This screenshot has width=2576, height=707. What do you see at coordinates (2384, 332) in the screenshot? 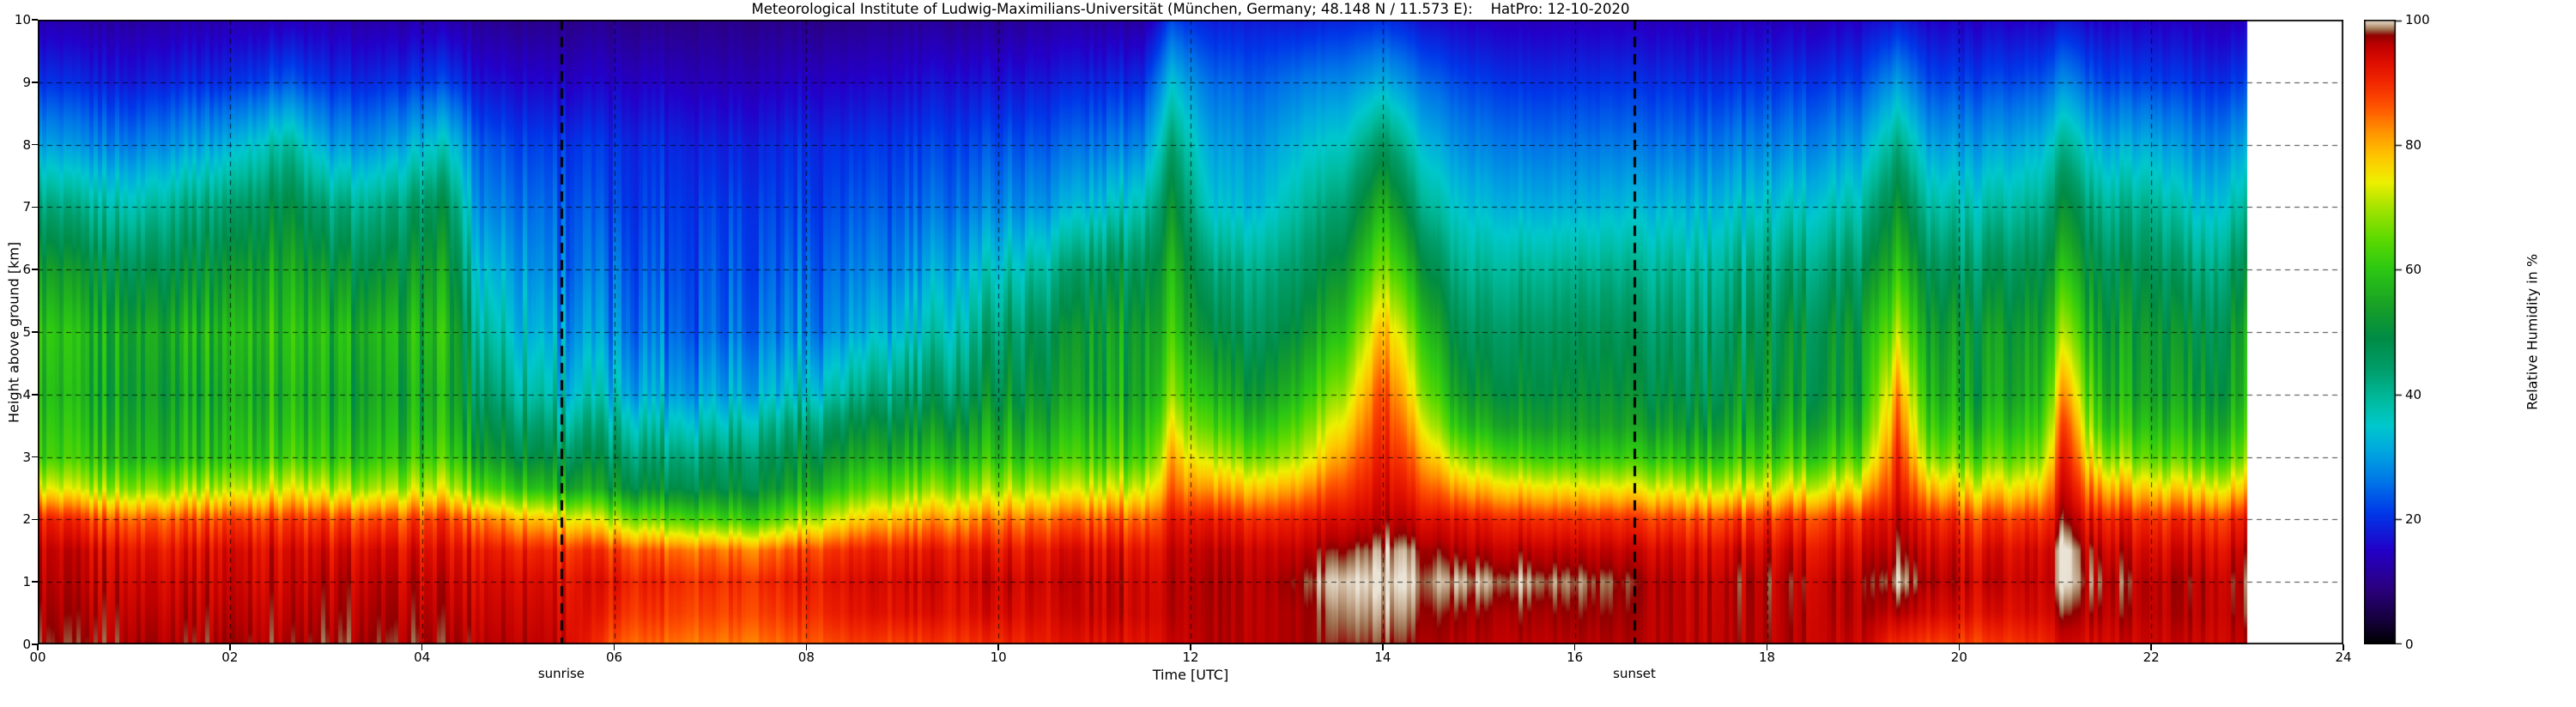
I see `colorbar-canvas` at bounding box center [2384, 332].